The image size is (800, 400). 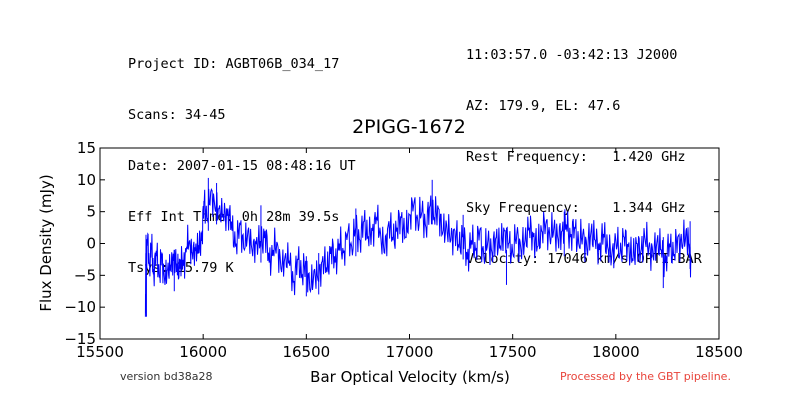 I want to click on y-tick-label: 15, so click(x=86, y=148).